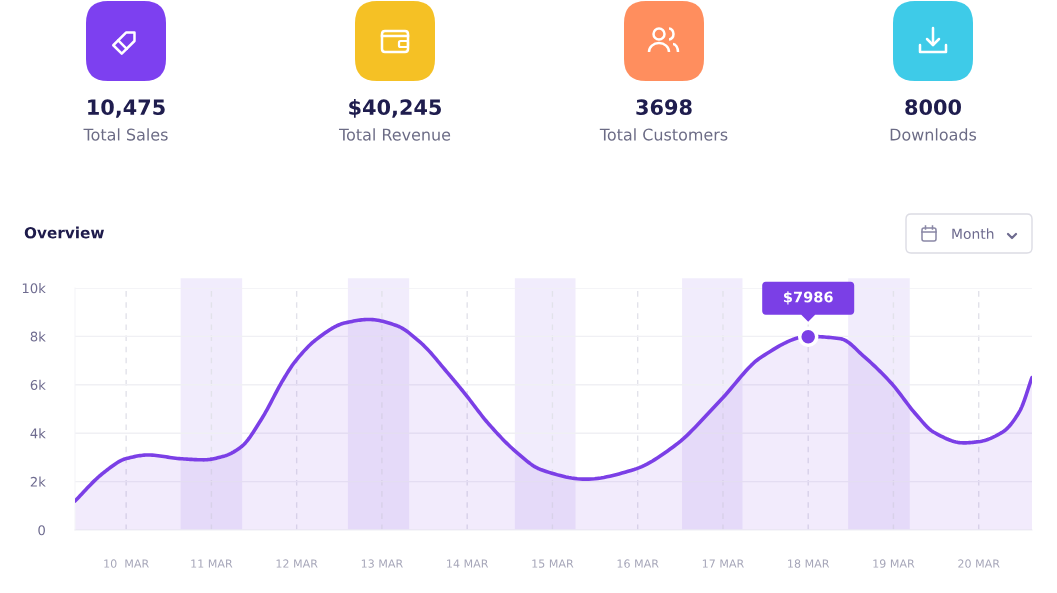  Describe the element at coordinates (41, 530) in the screenshot. I see `y-tick-label: 0` at that location.